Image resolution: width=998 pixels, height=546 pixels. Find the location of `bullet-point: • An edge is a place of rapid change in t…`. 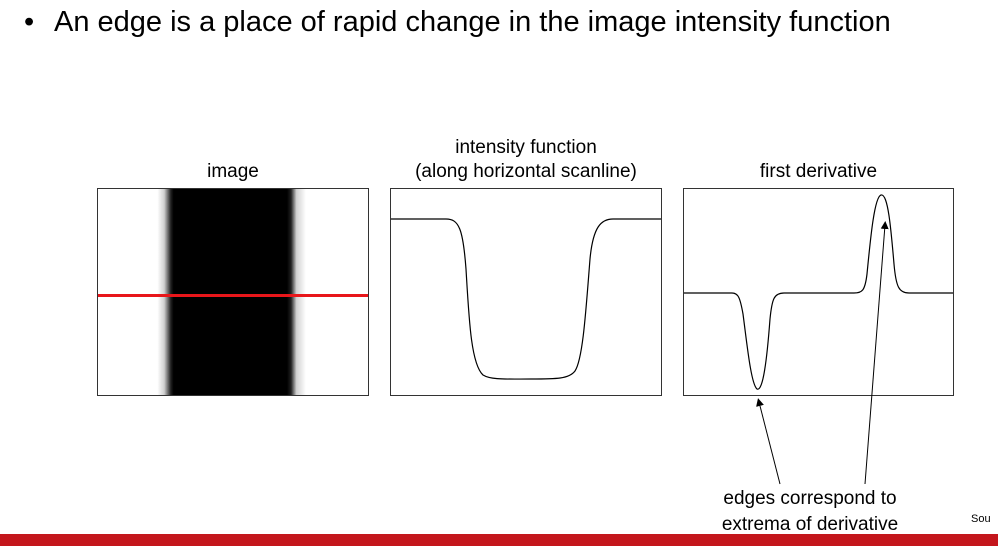

bullet-point: • An edge is a place of rapid change in t… is located at coordinates (457, 22).